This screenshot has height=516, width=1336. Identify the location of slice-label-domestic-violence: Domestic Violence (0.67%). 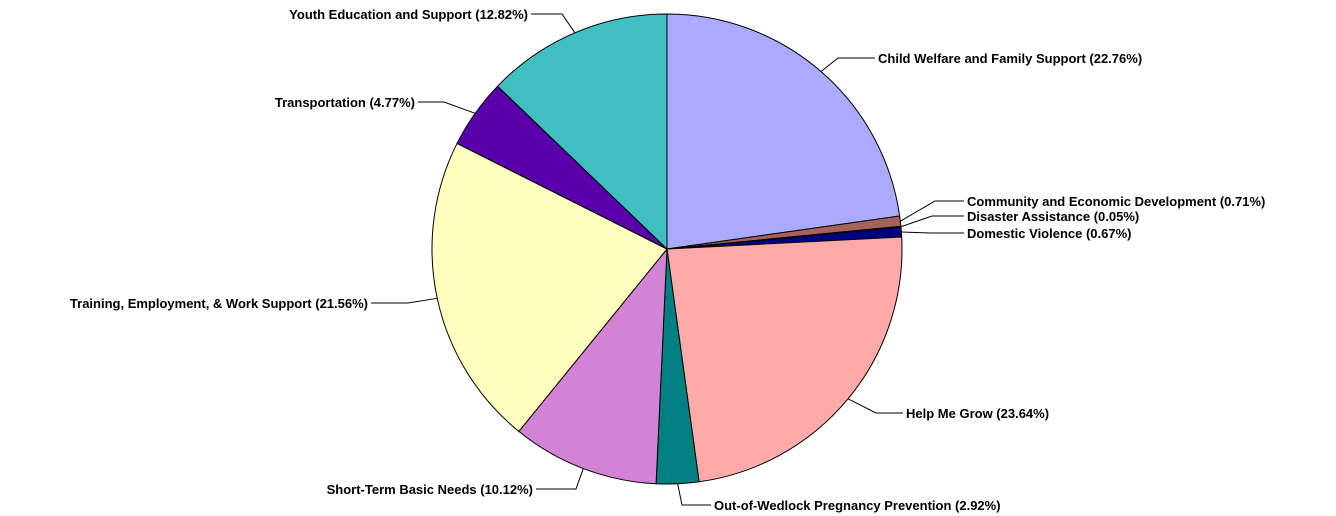
(1049, 233).